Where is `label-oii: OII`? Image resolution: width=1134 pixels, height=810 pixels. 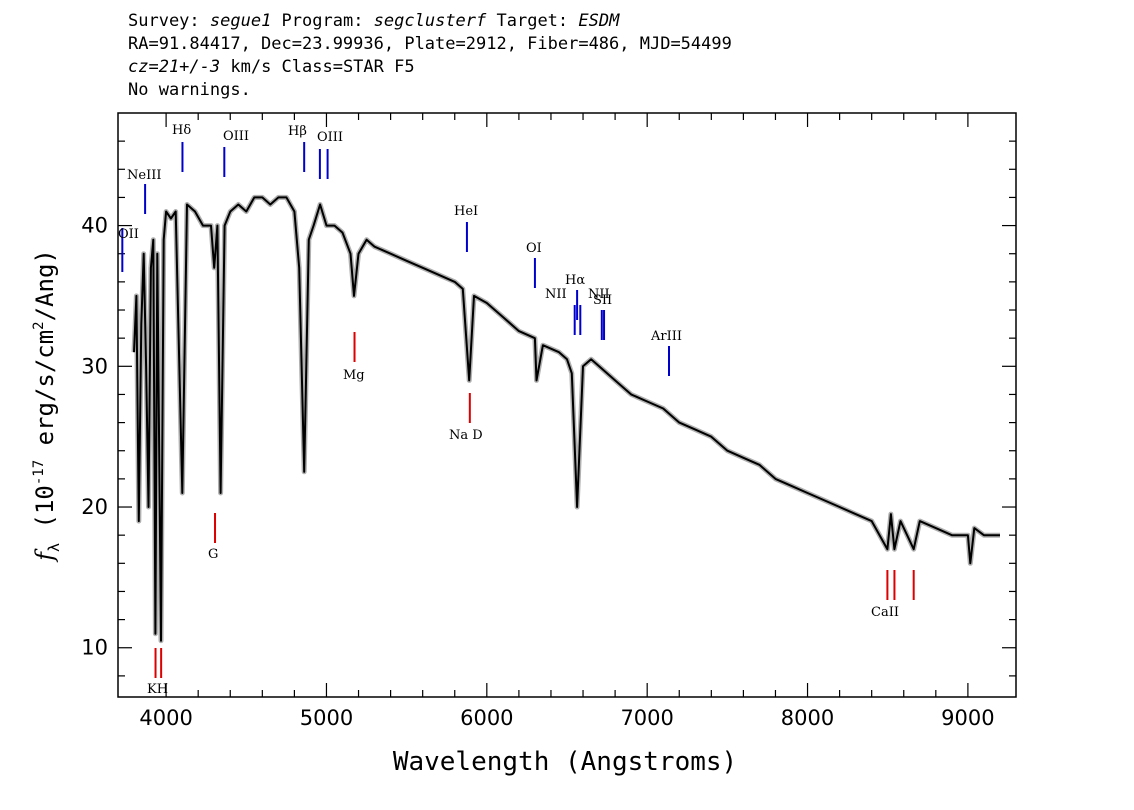 label-oii: OII is located at coordinates (128, 234).